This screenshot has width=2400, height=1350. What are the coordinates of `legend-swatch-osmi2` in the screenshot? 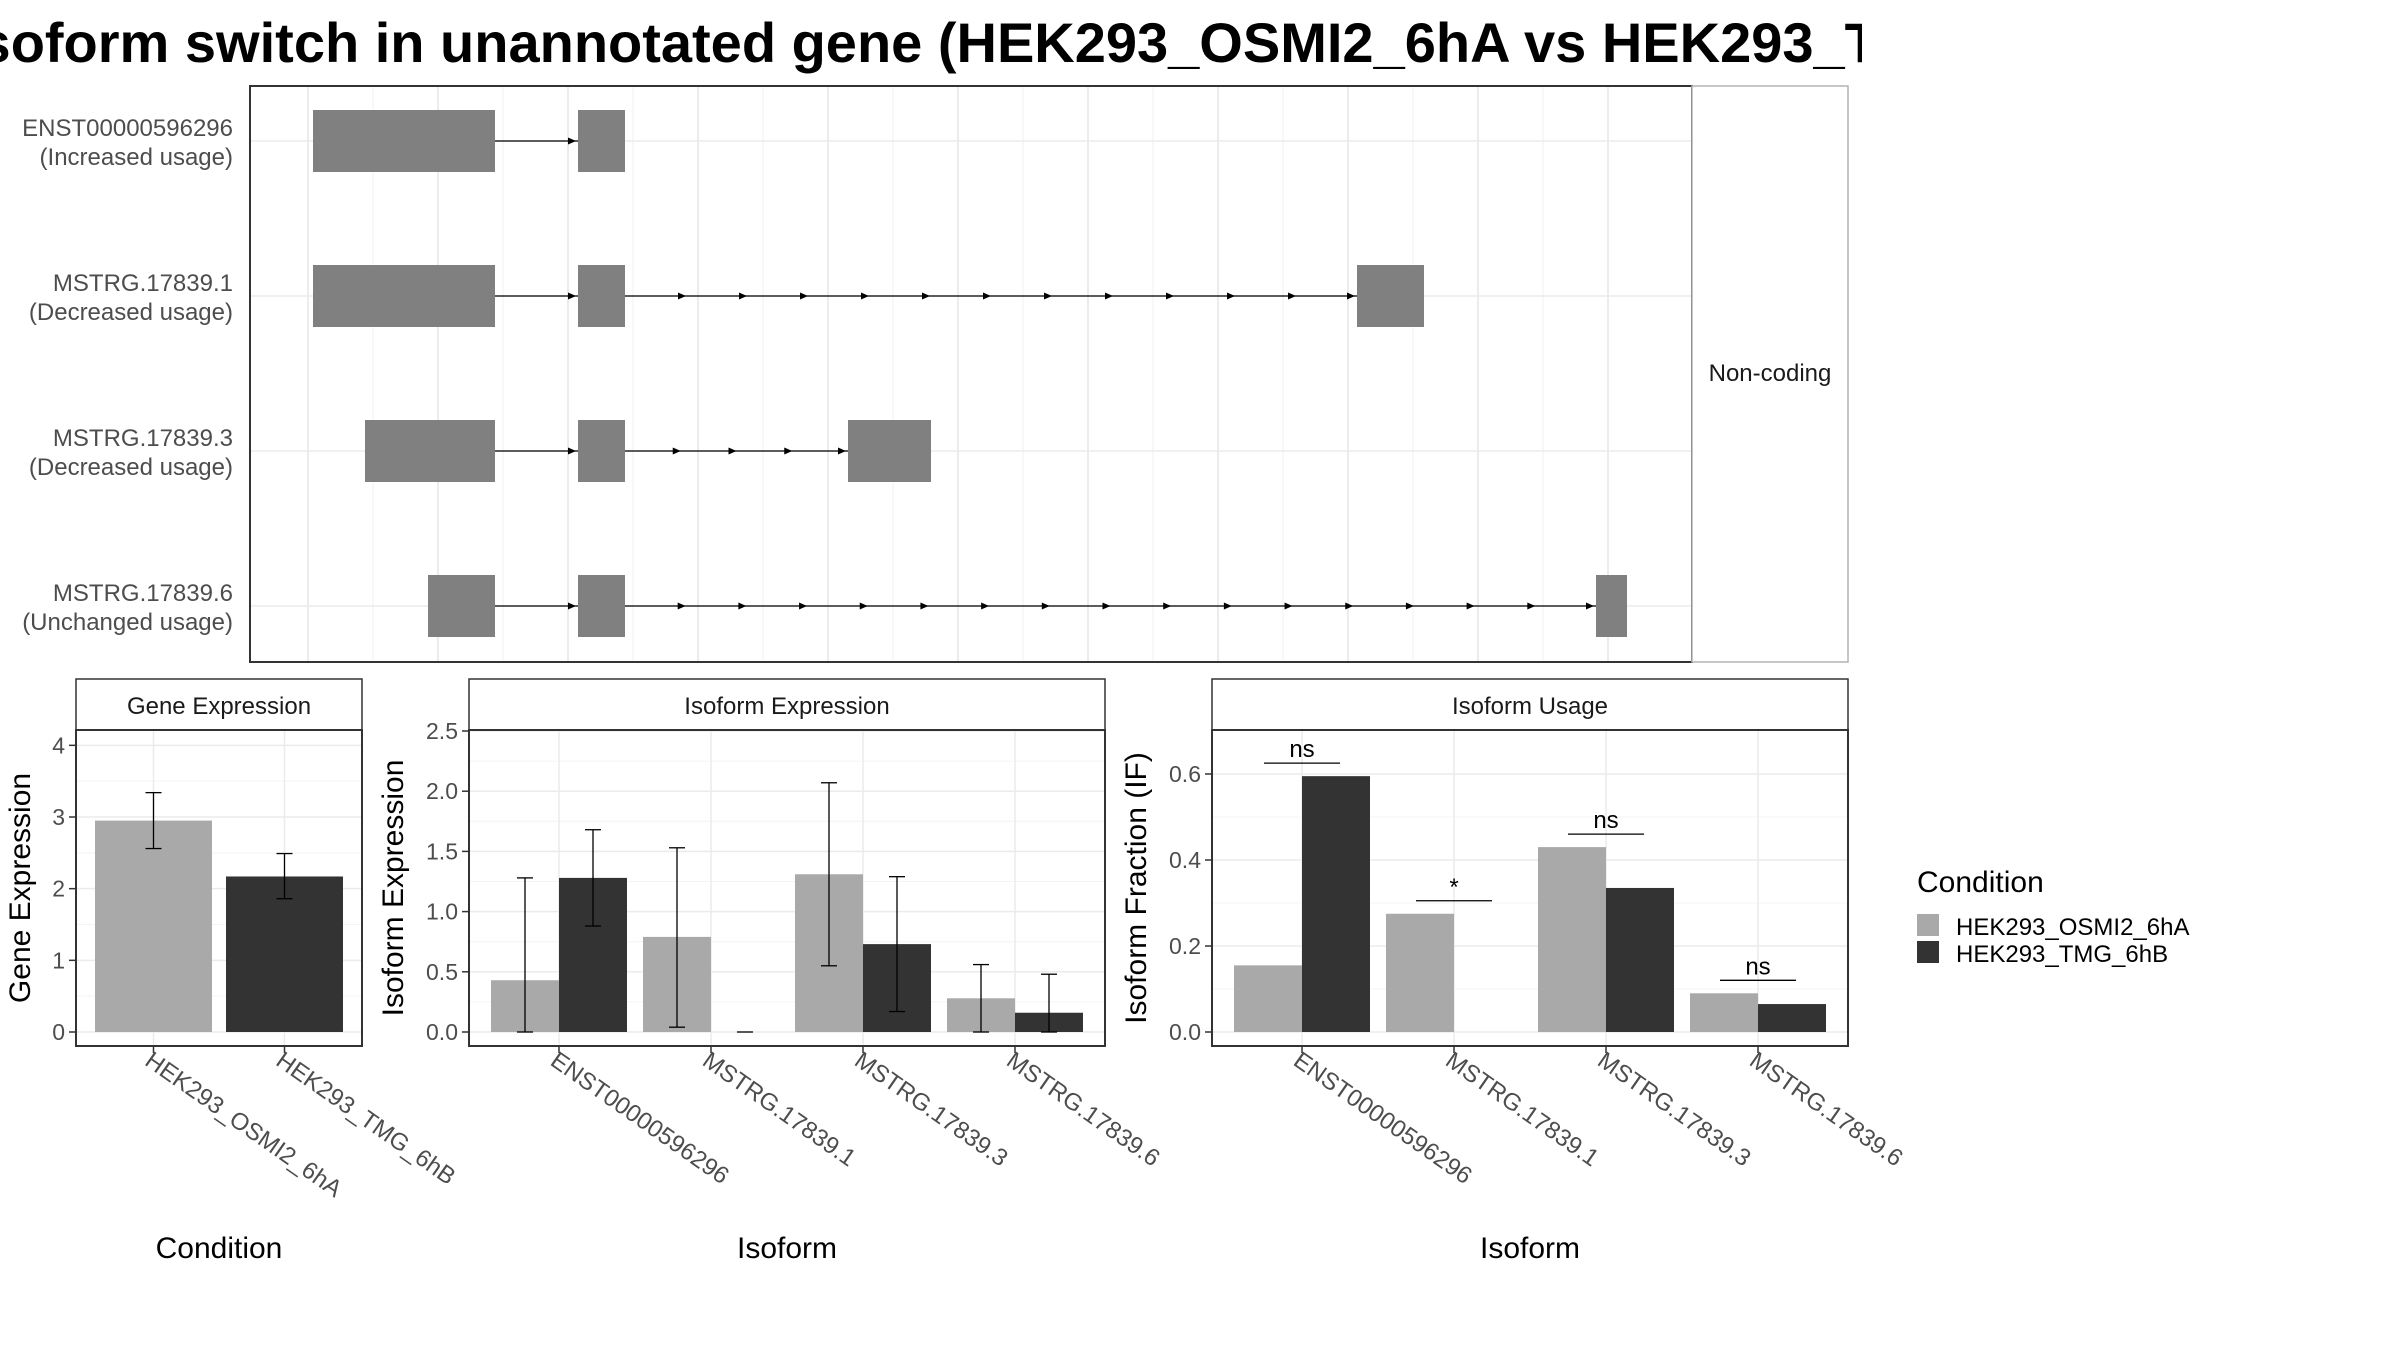 It's located at (1928, 925).